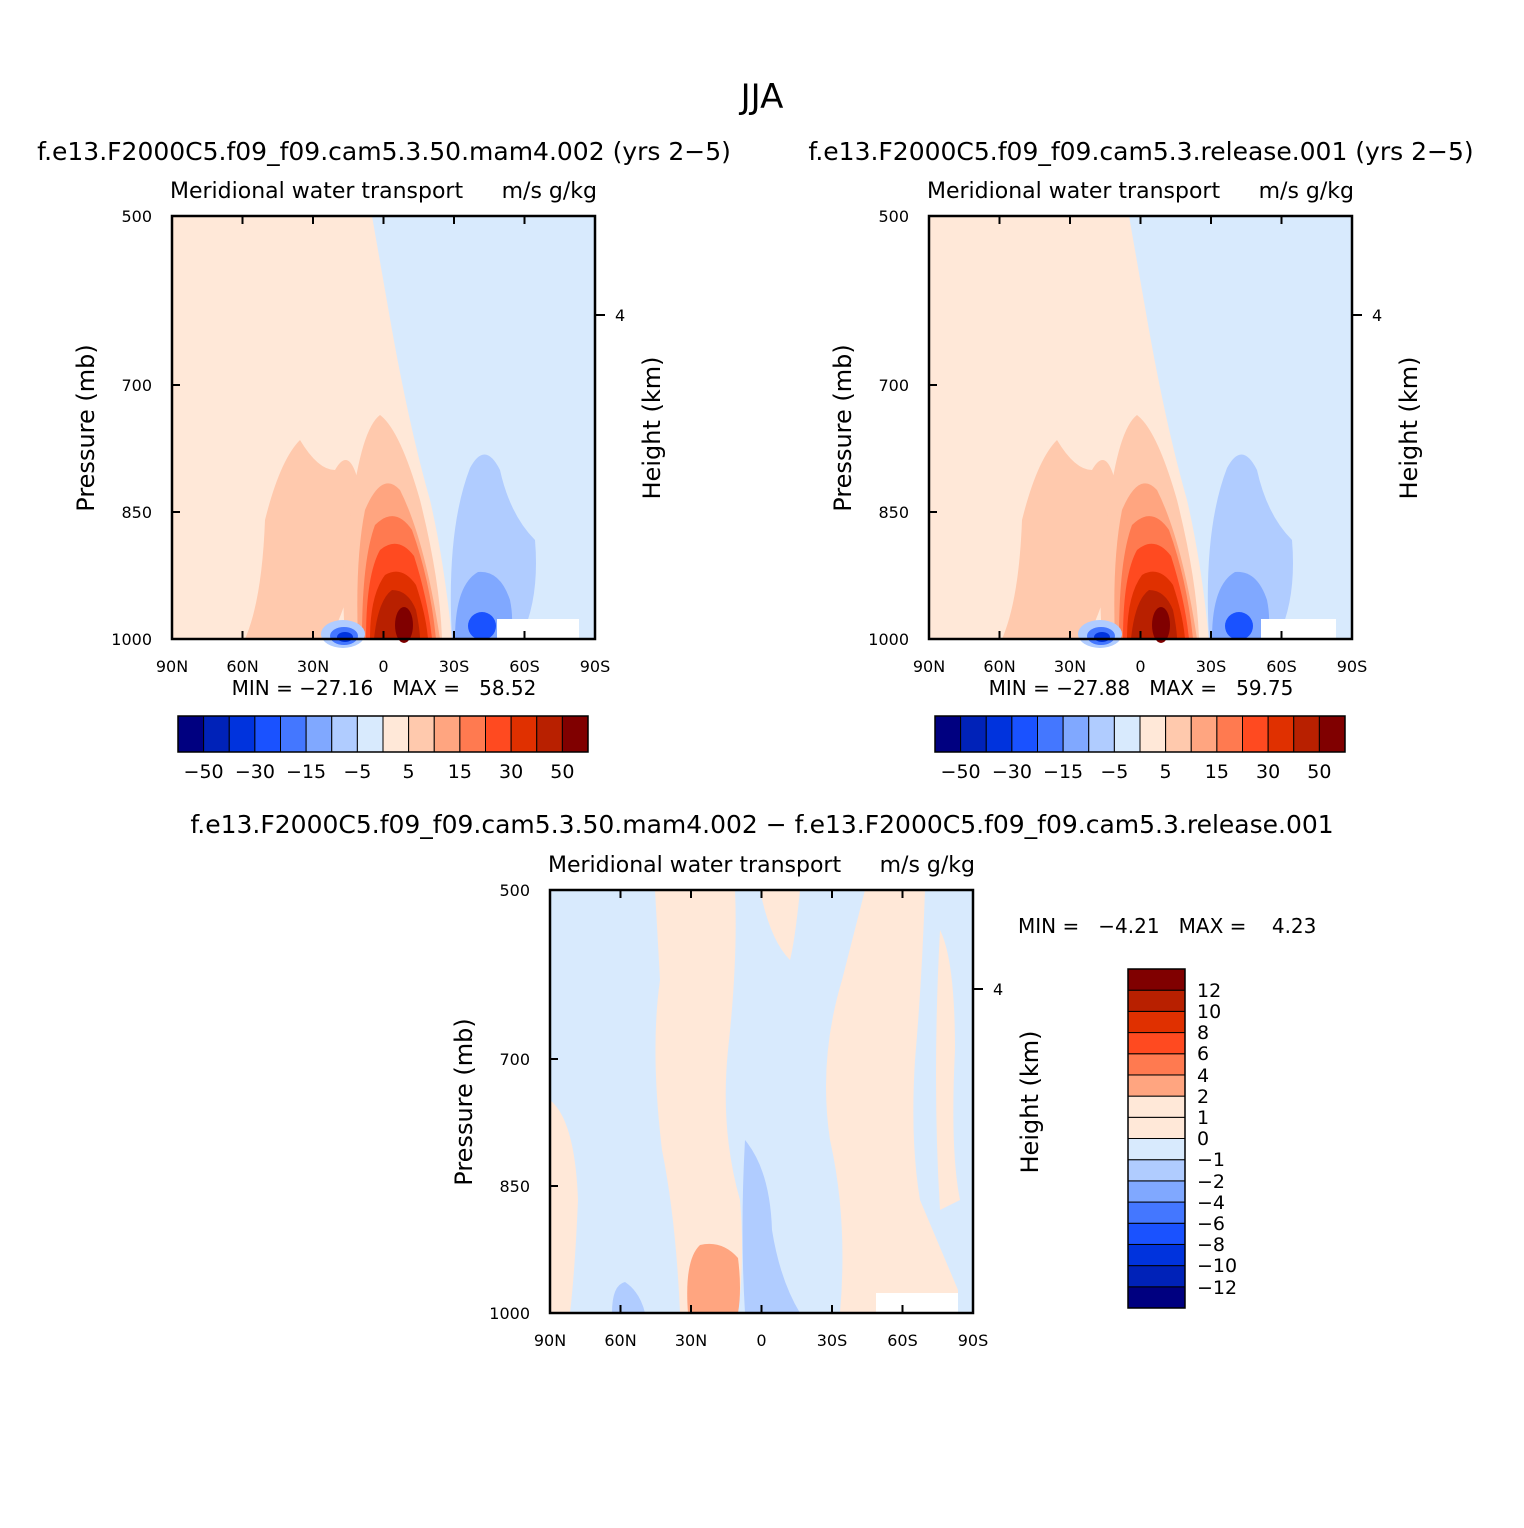  I want to click on panel-3-yticks, so click(766, 1087).